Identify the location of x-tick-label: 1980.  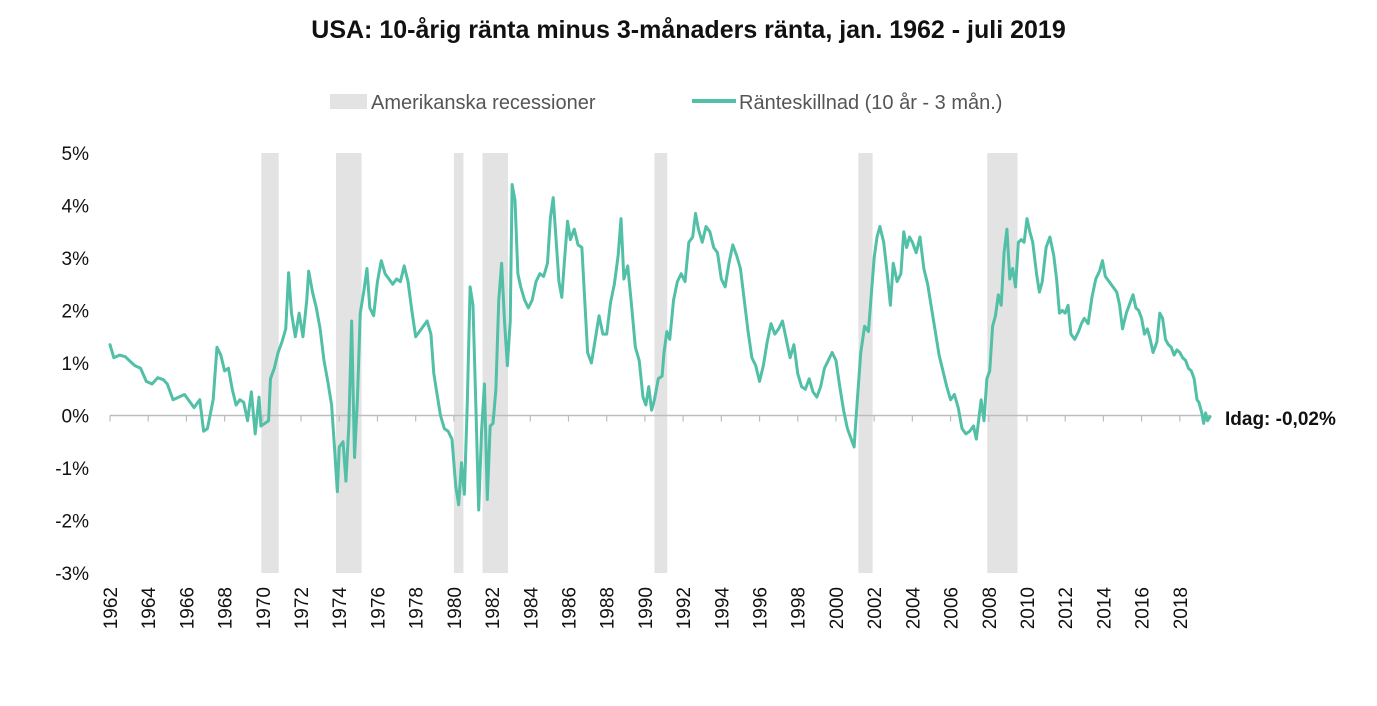
(455, 608).